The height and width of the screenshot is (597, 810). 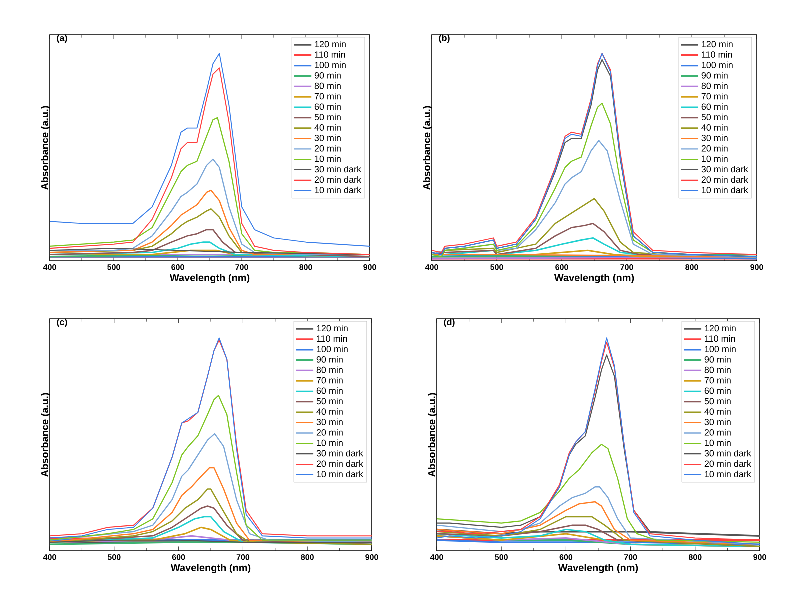 What do you see at coordinates (62, 323) in the screenshot?
I see `chart-title: (c)` at bounding box center [62, 323].